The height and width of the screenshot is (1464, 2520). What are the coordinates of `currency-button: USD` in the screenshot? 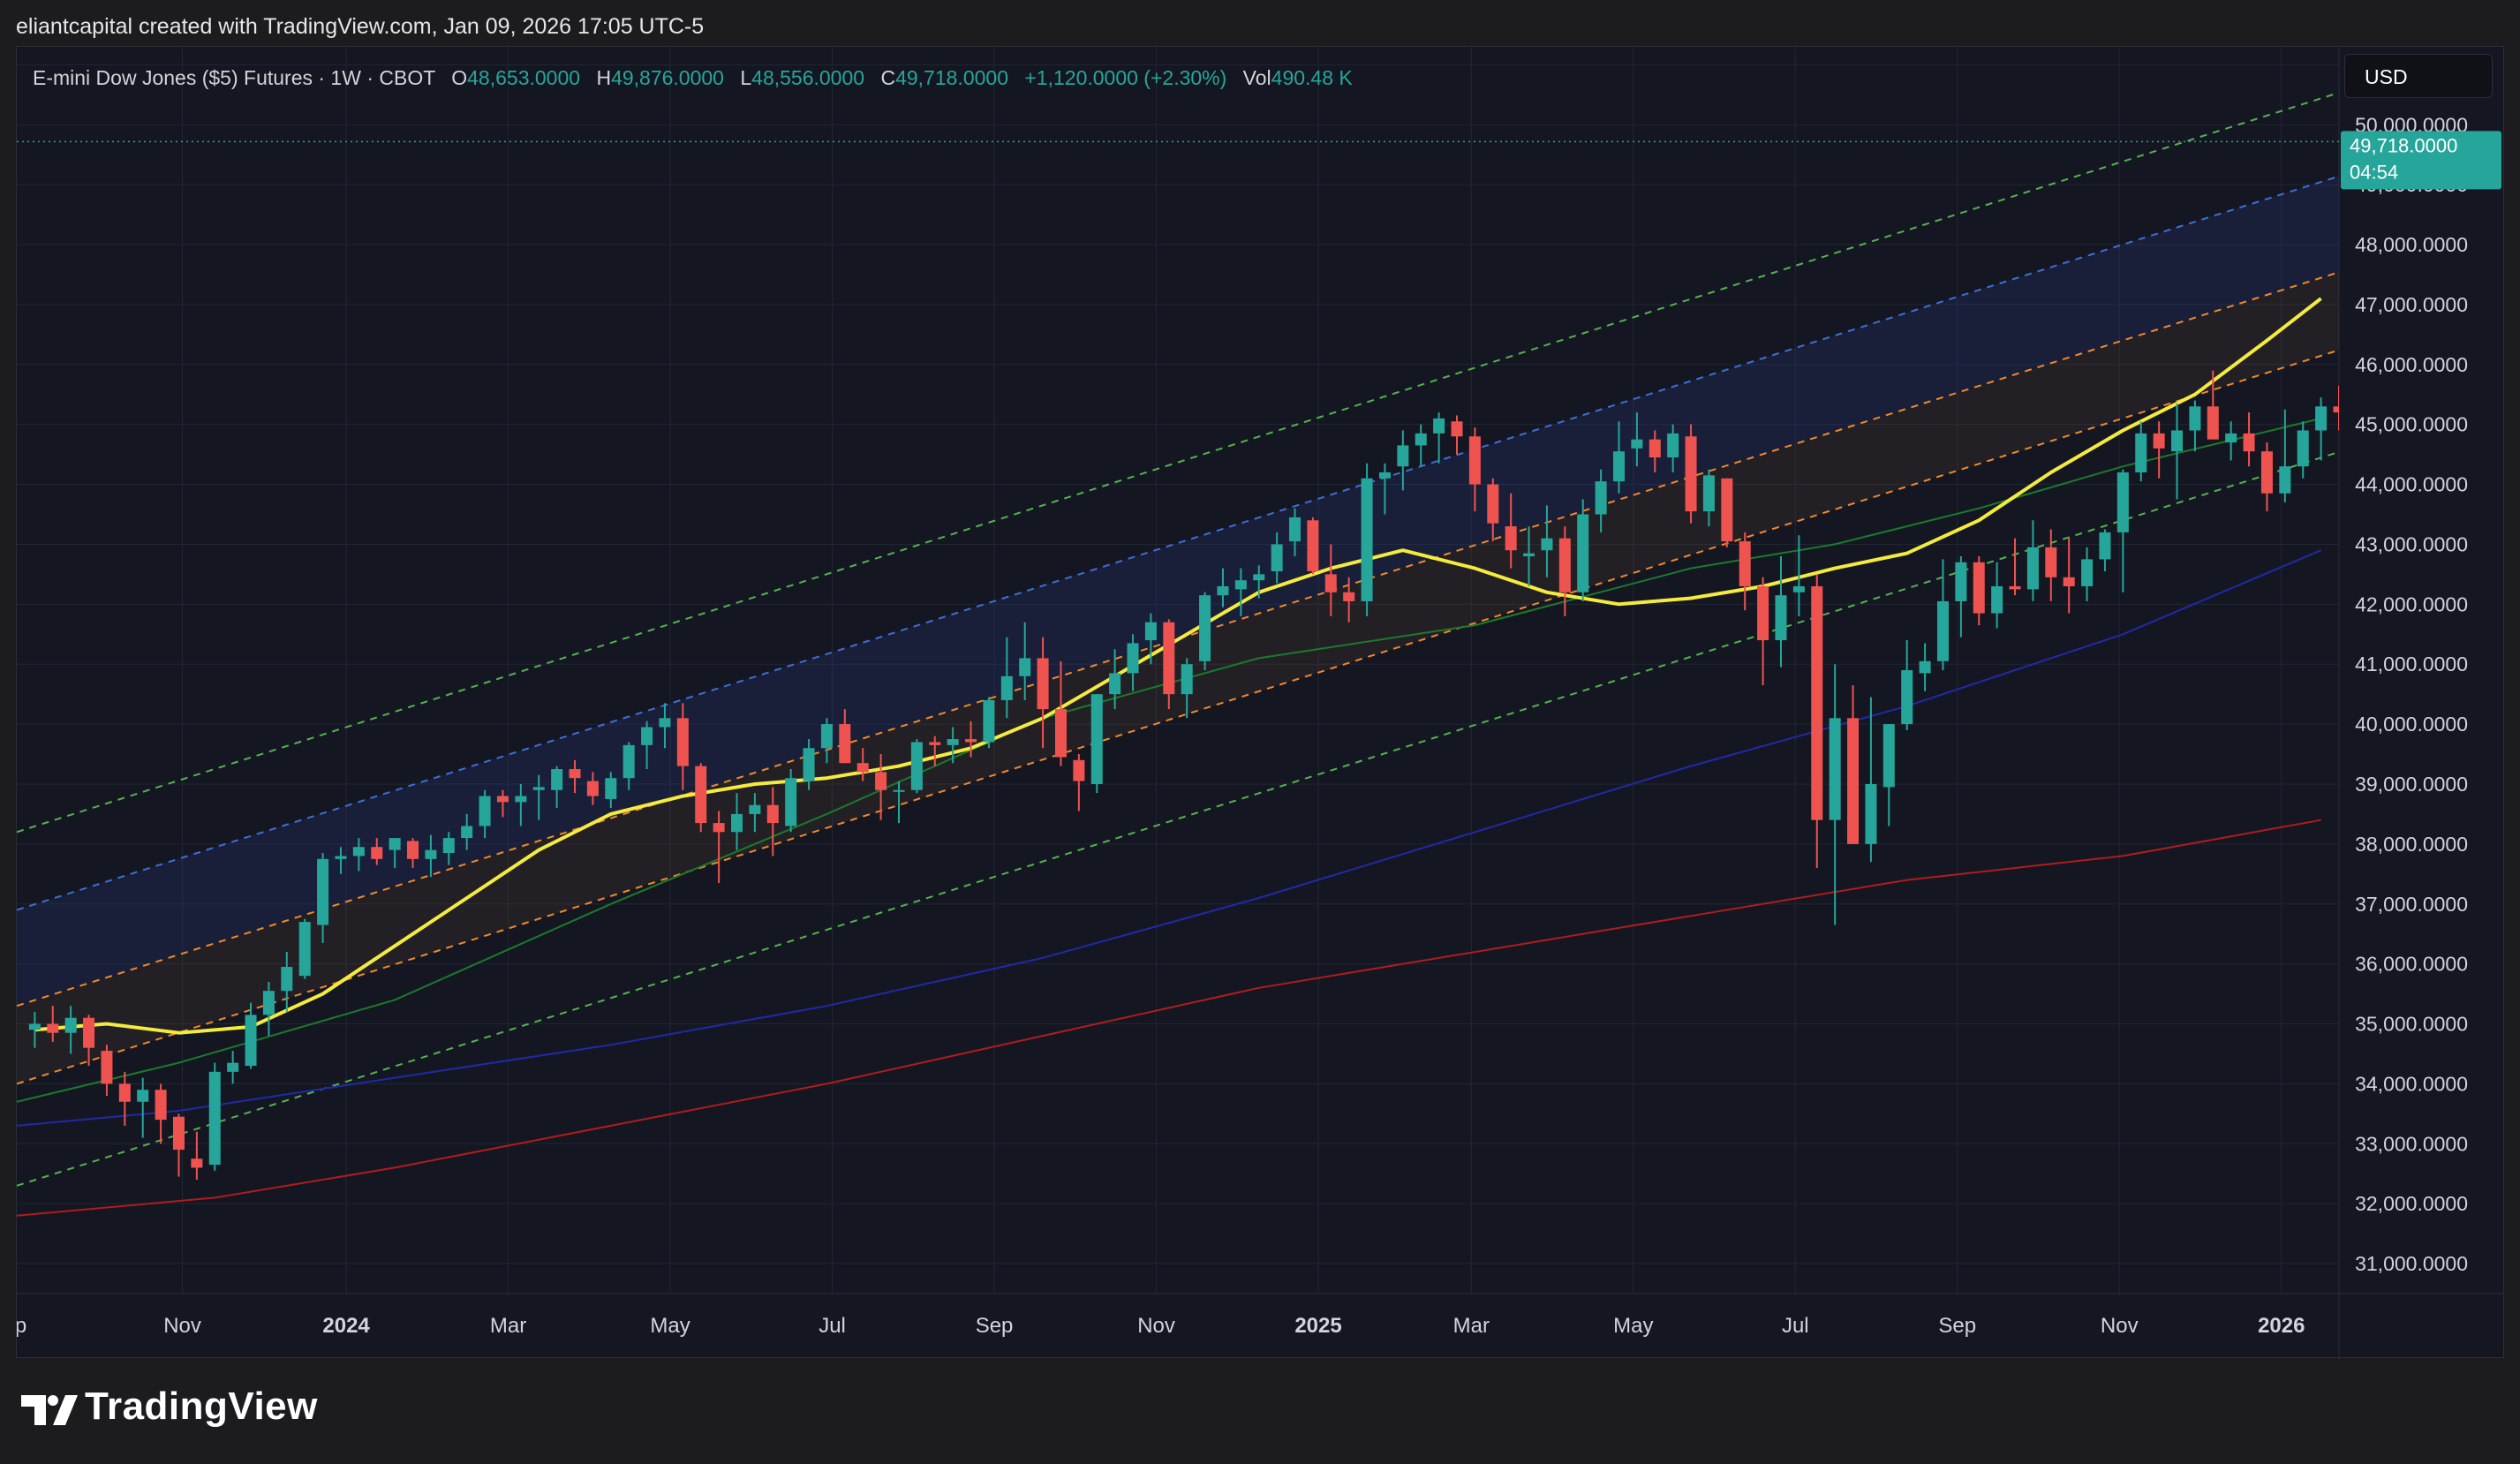 It's located at (2418, 76).